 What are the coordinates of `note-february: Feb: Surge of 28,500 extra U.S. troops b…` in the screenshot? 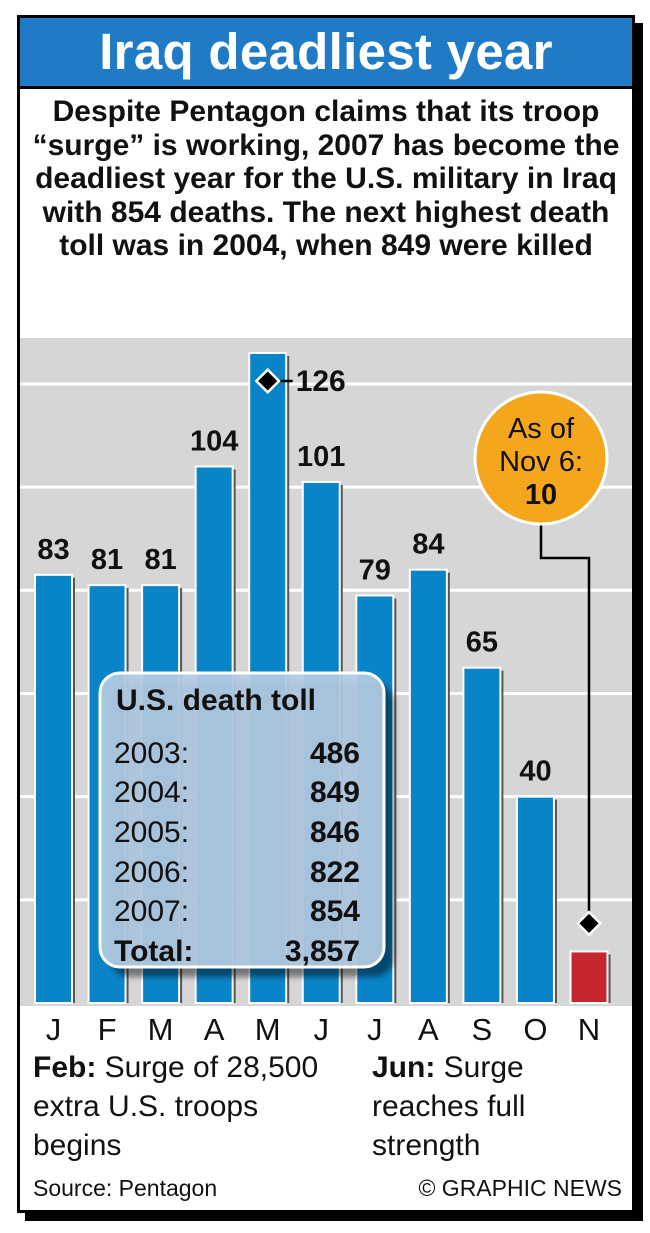 It's located at (183, 1106).